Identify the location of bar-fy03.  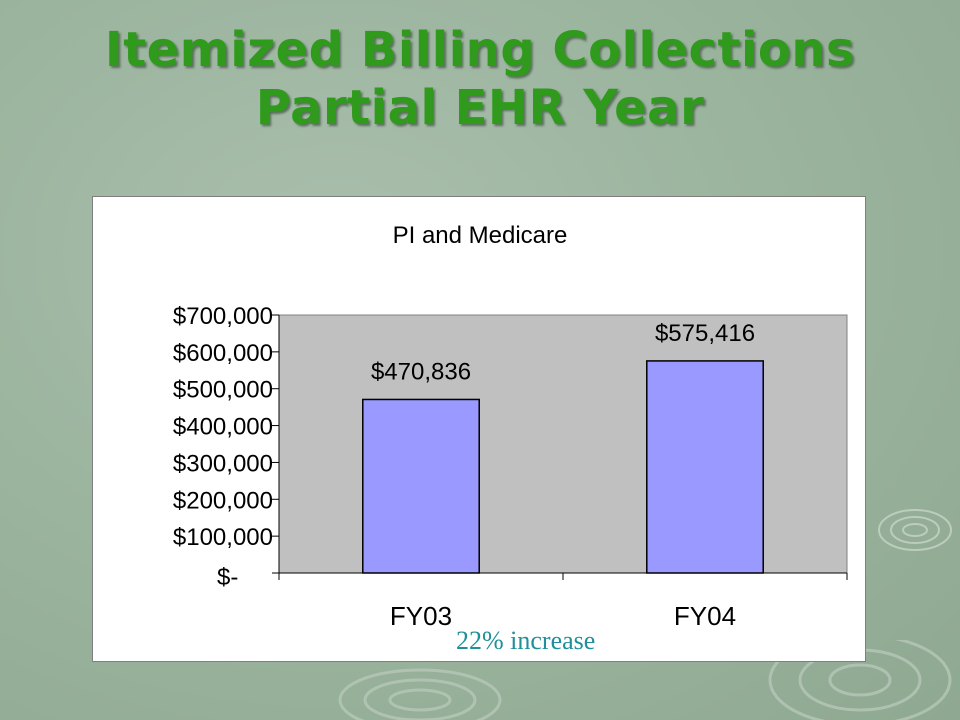
(421, 486).